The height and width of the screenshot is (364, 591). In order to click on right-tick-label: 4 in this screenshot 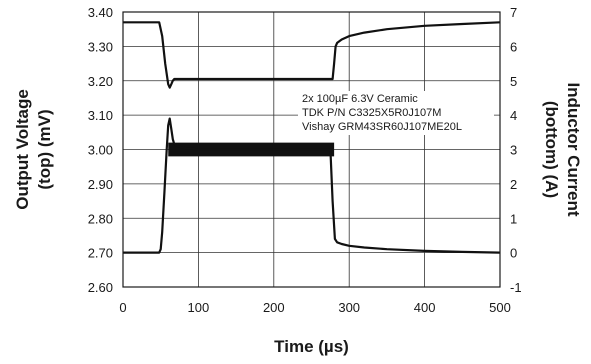, I will do `click(513, 115)`.